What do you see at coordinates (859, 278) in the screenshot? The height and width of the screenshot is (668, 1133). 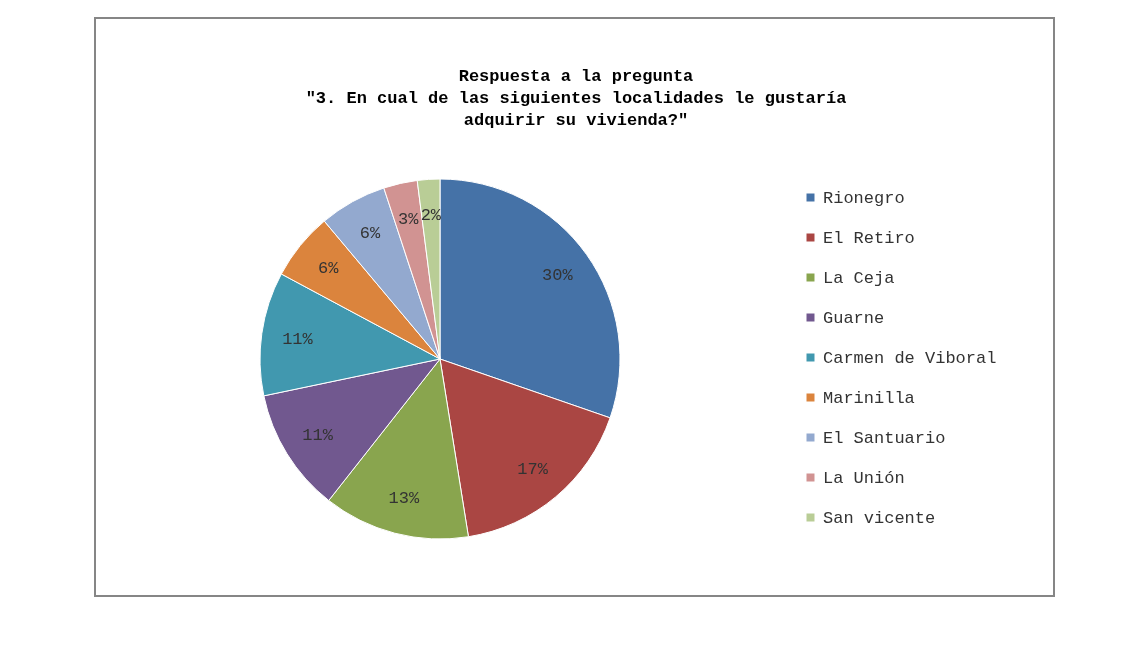 I see `legend-label: La Ceja` at bounding box center [859, 278].